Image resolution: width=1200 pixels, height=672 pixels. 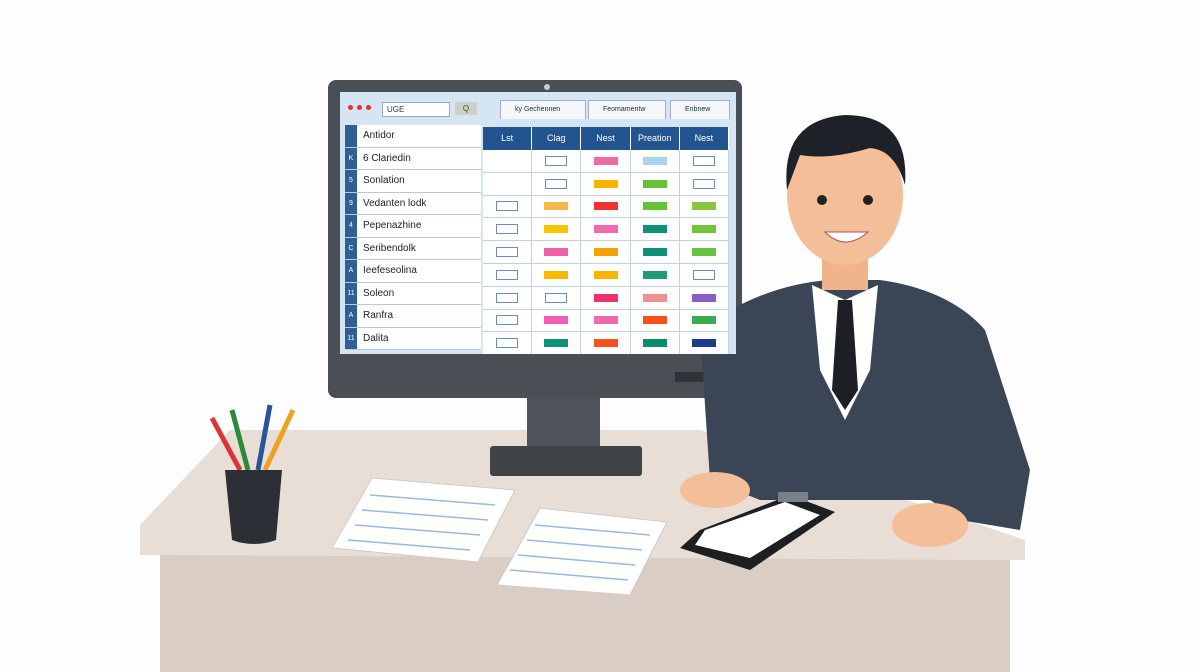 What do you see at coordinates (700, 109) in the screenshot?
I see `tab-3: Enbnew` at bounding box center [700, 109].